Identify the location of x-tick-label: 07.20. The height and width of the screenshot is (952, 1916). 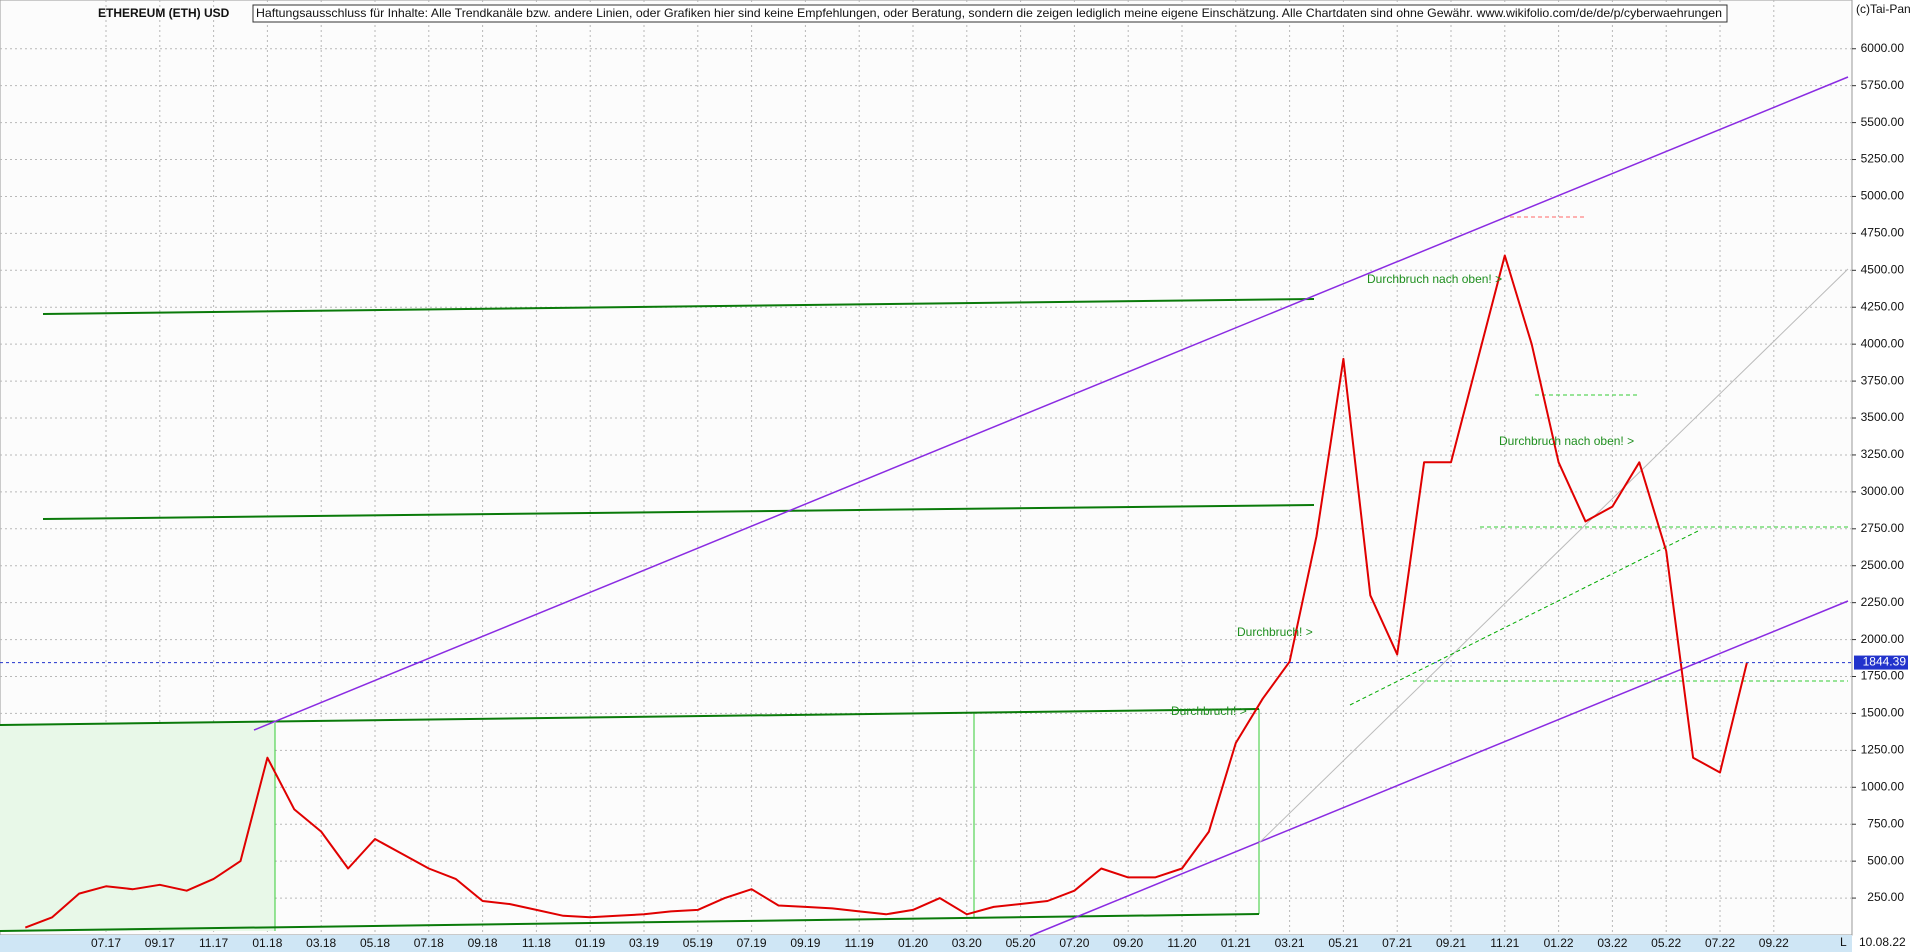
(1074, 943).